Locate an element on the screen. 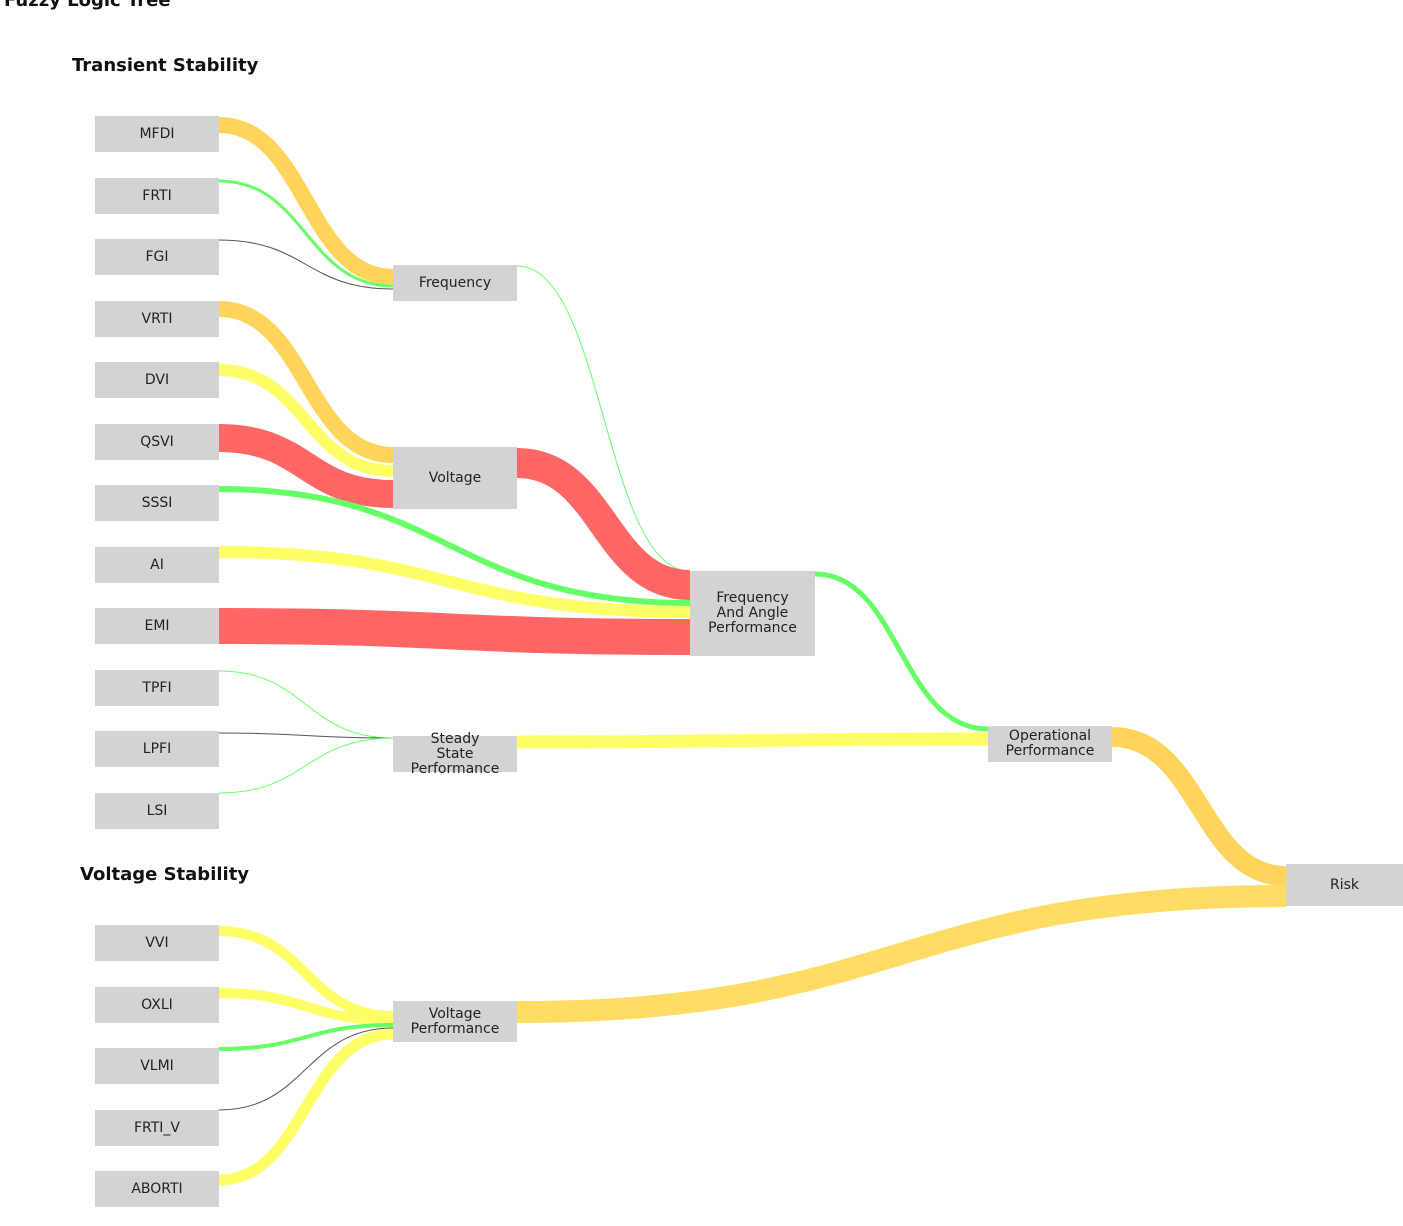  node-label: VLMI is located at coordinates (157, 1065).